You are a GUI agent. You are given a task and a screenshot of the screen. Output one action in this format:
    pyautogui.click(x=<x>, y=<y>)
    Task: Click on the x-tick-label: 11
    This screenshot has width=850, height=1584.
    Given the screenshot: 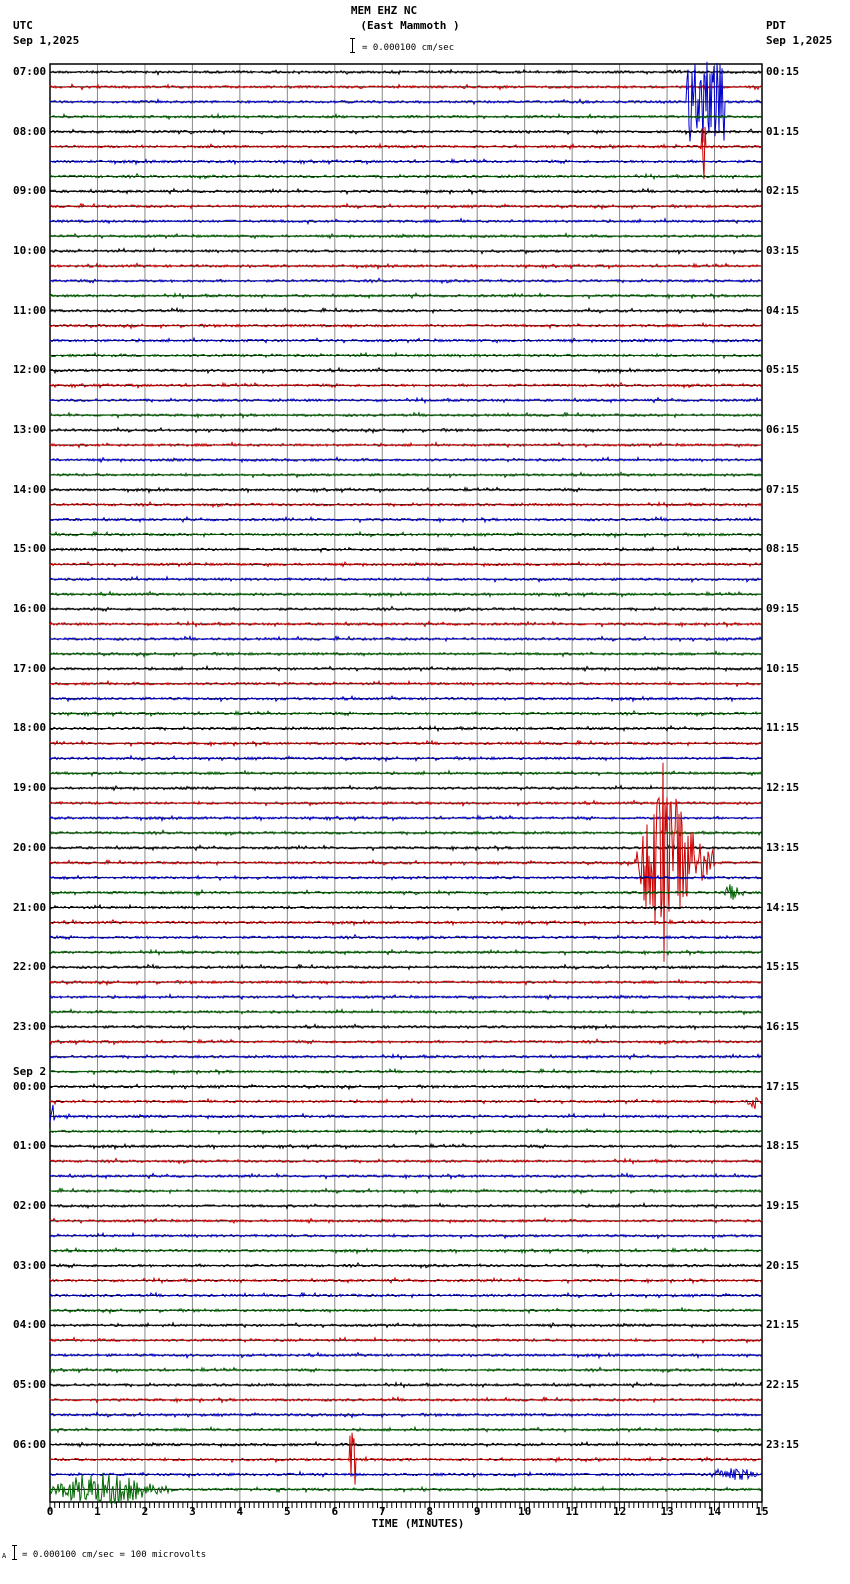 What is the action you would take?
    pyautogui.click(x=572, y=1511)
    